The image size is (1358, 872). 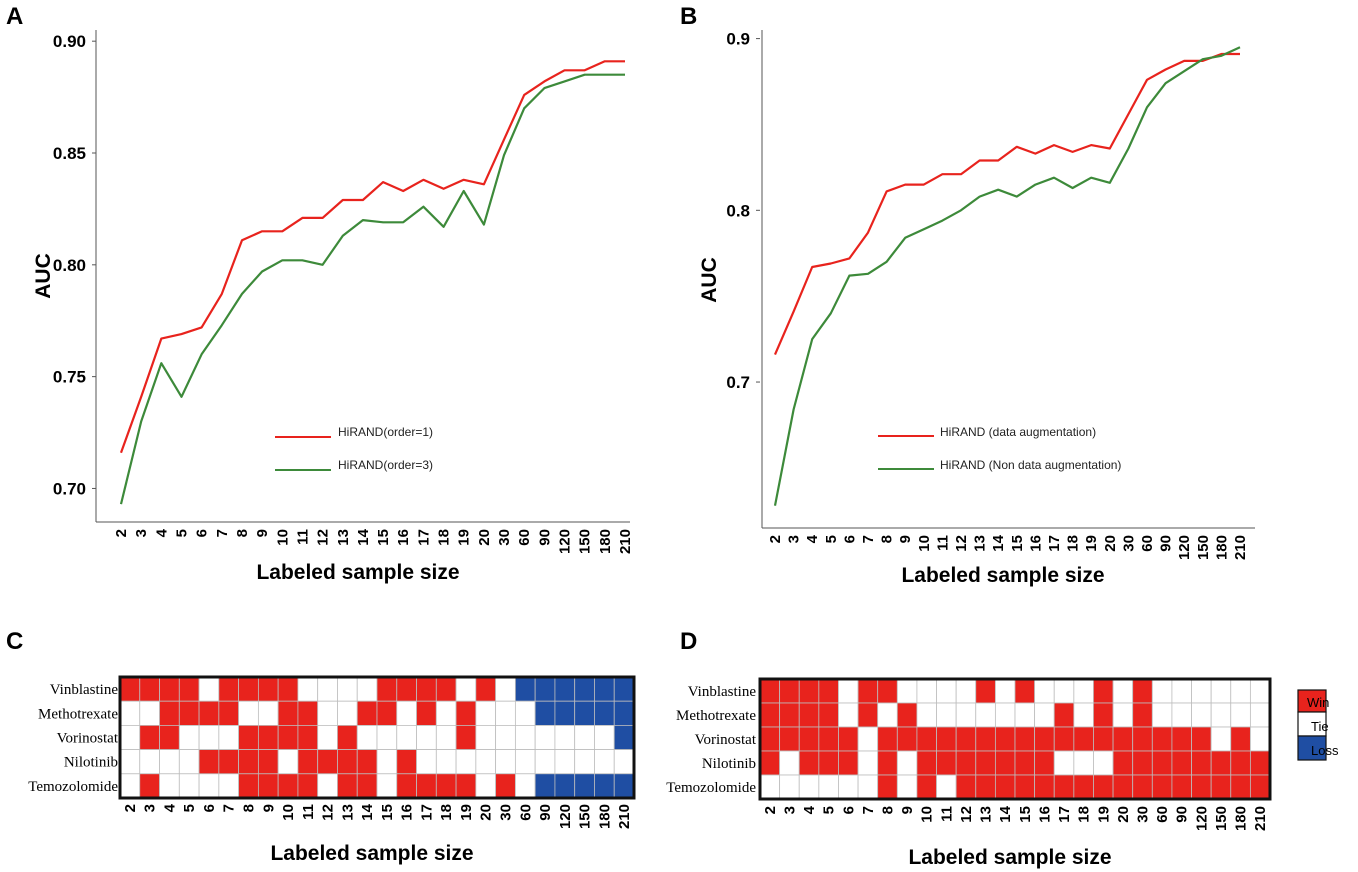 I want to click on x-tick-label: 2, so click(x=775, y=539).